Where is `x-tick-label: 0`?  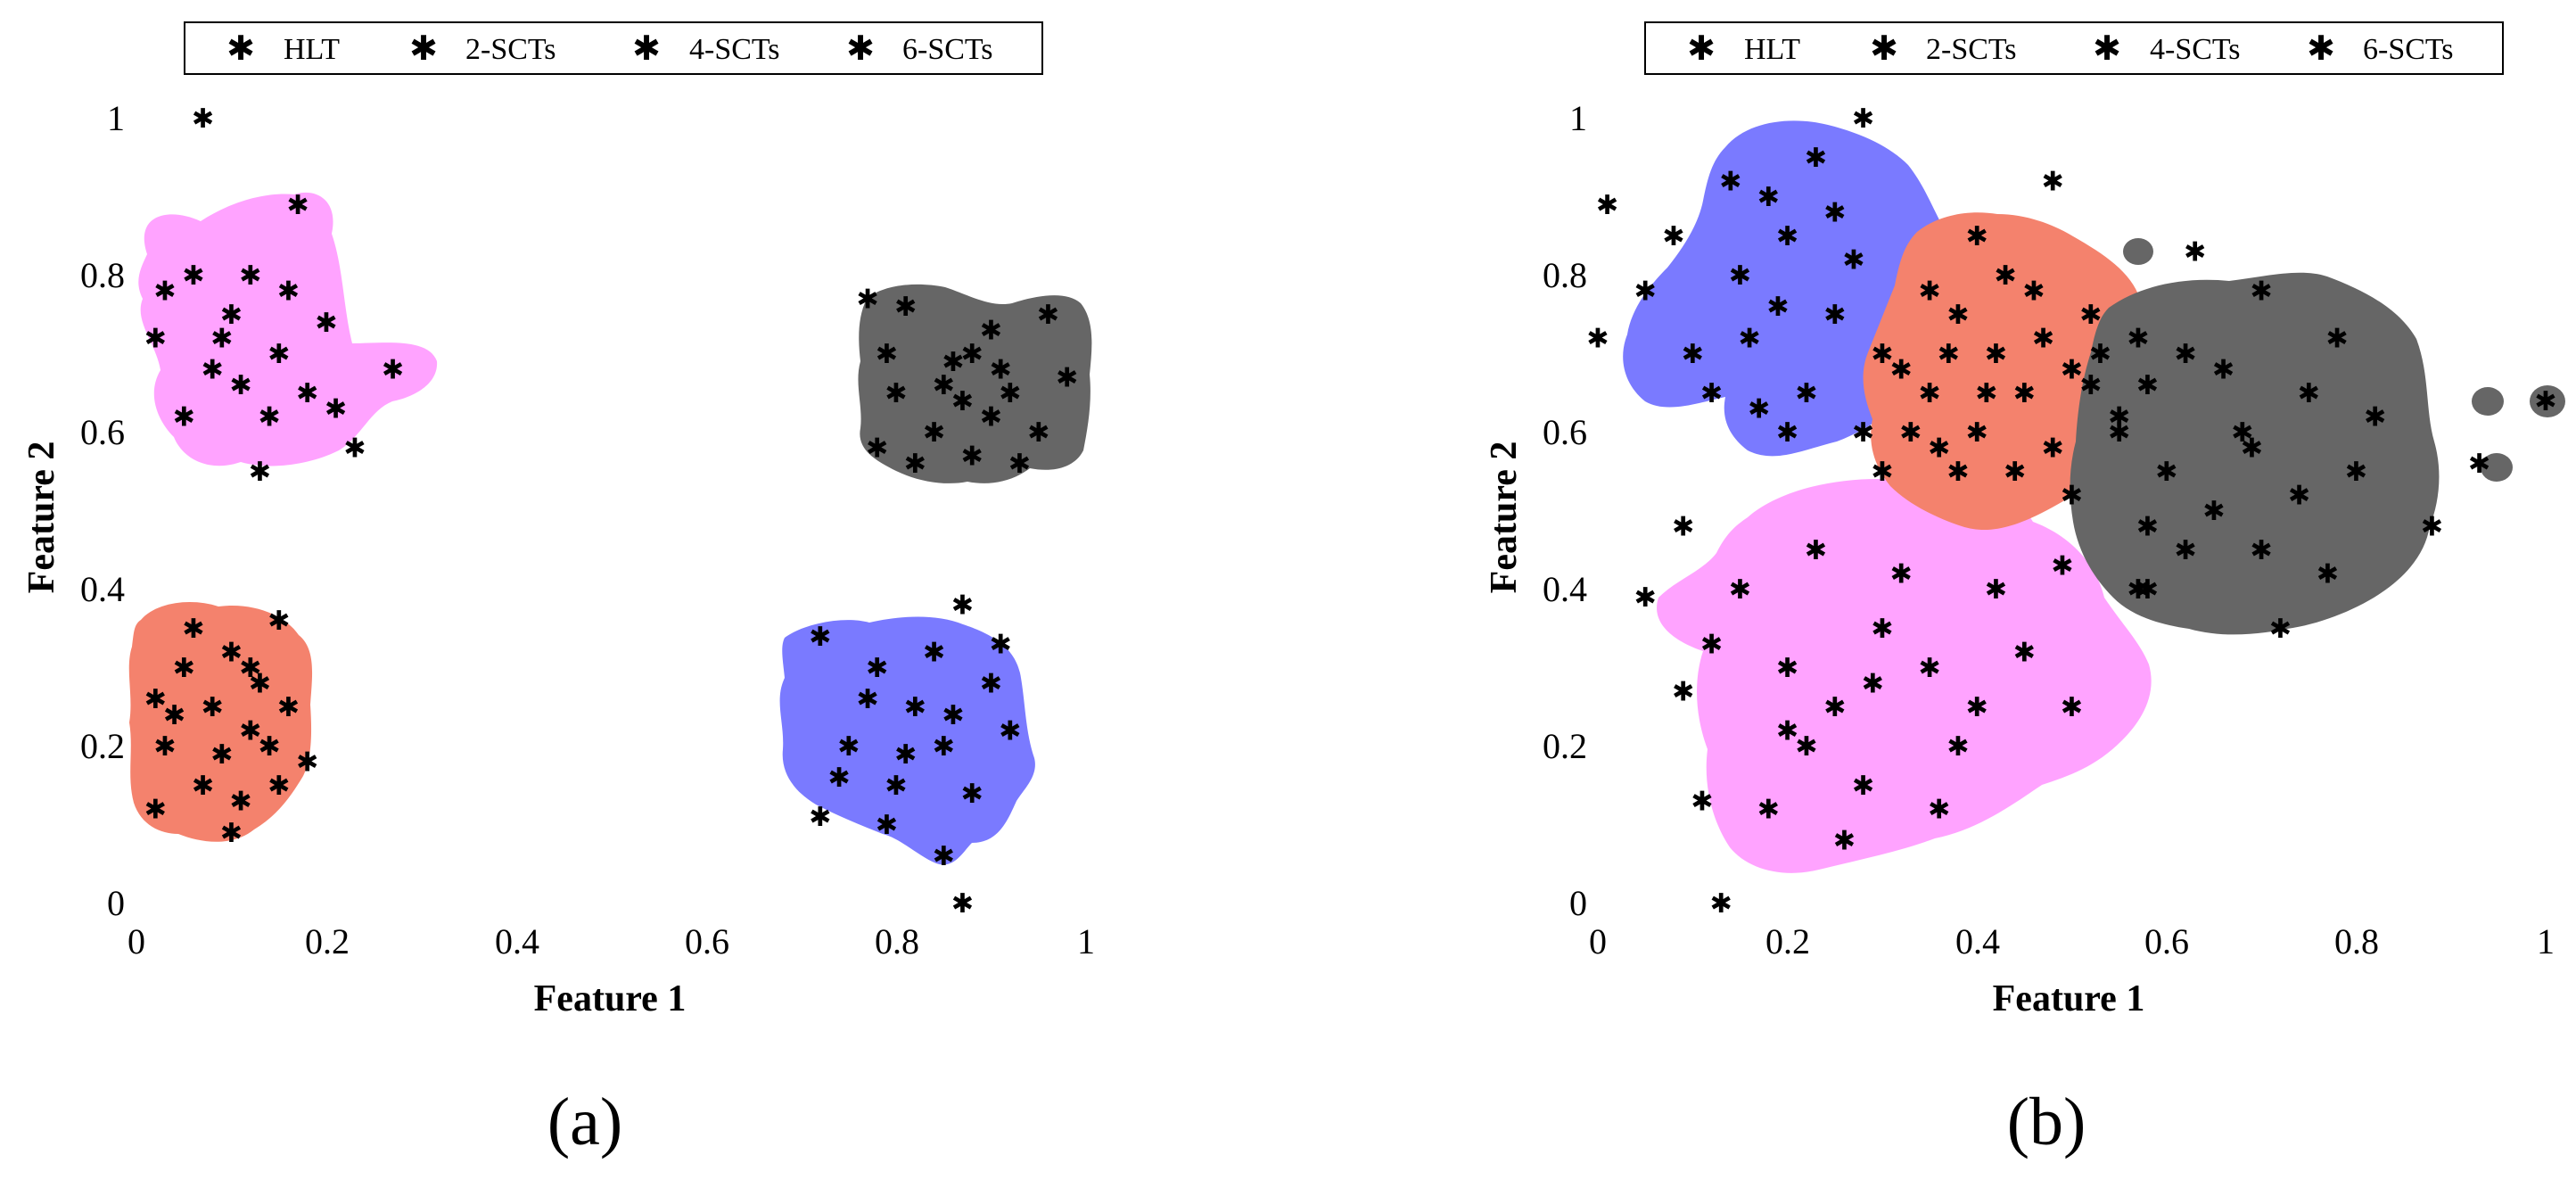 x-tick-label: 0 is located at coordinates (136, 941).